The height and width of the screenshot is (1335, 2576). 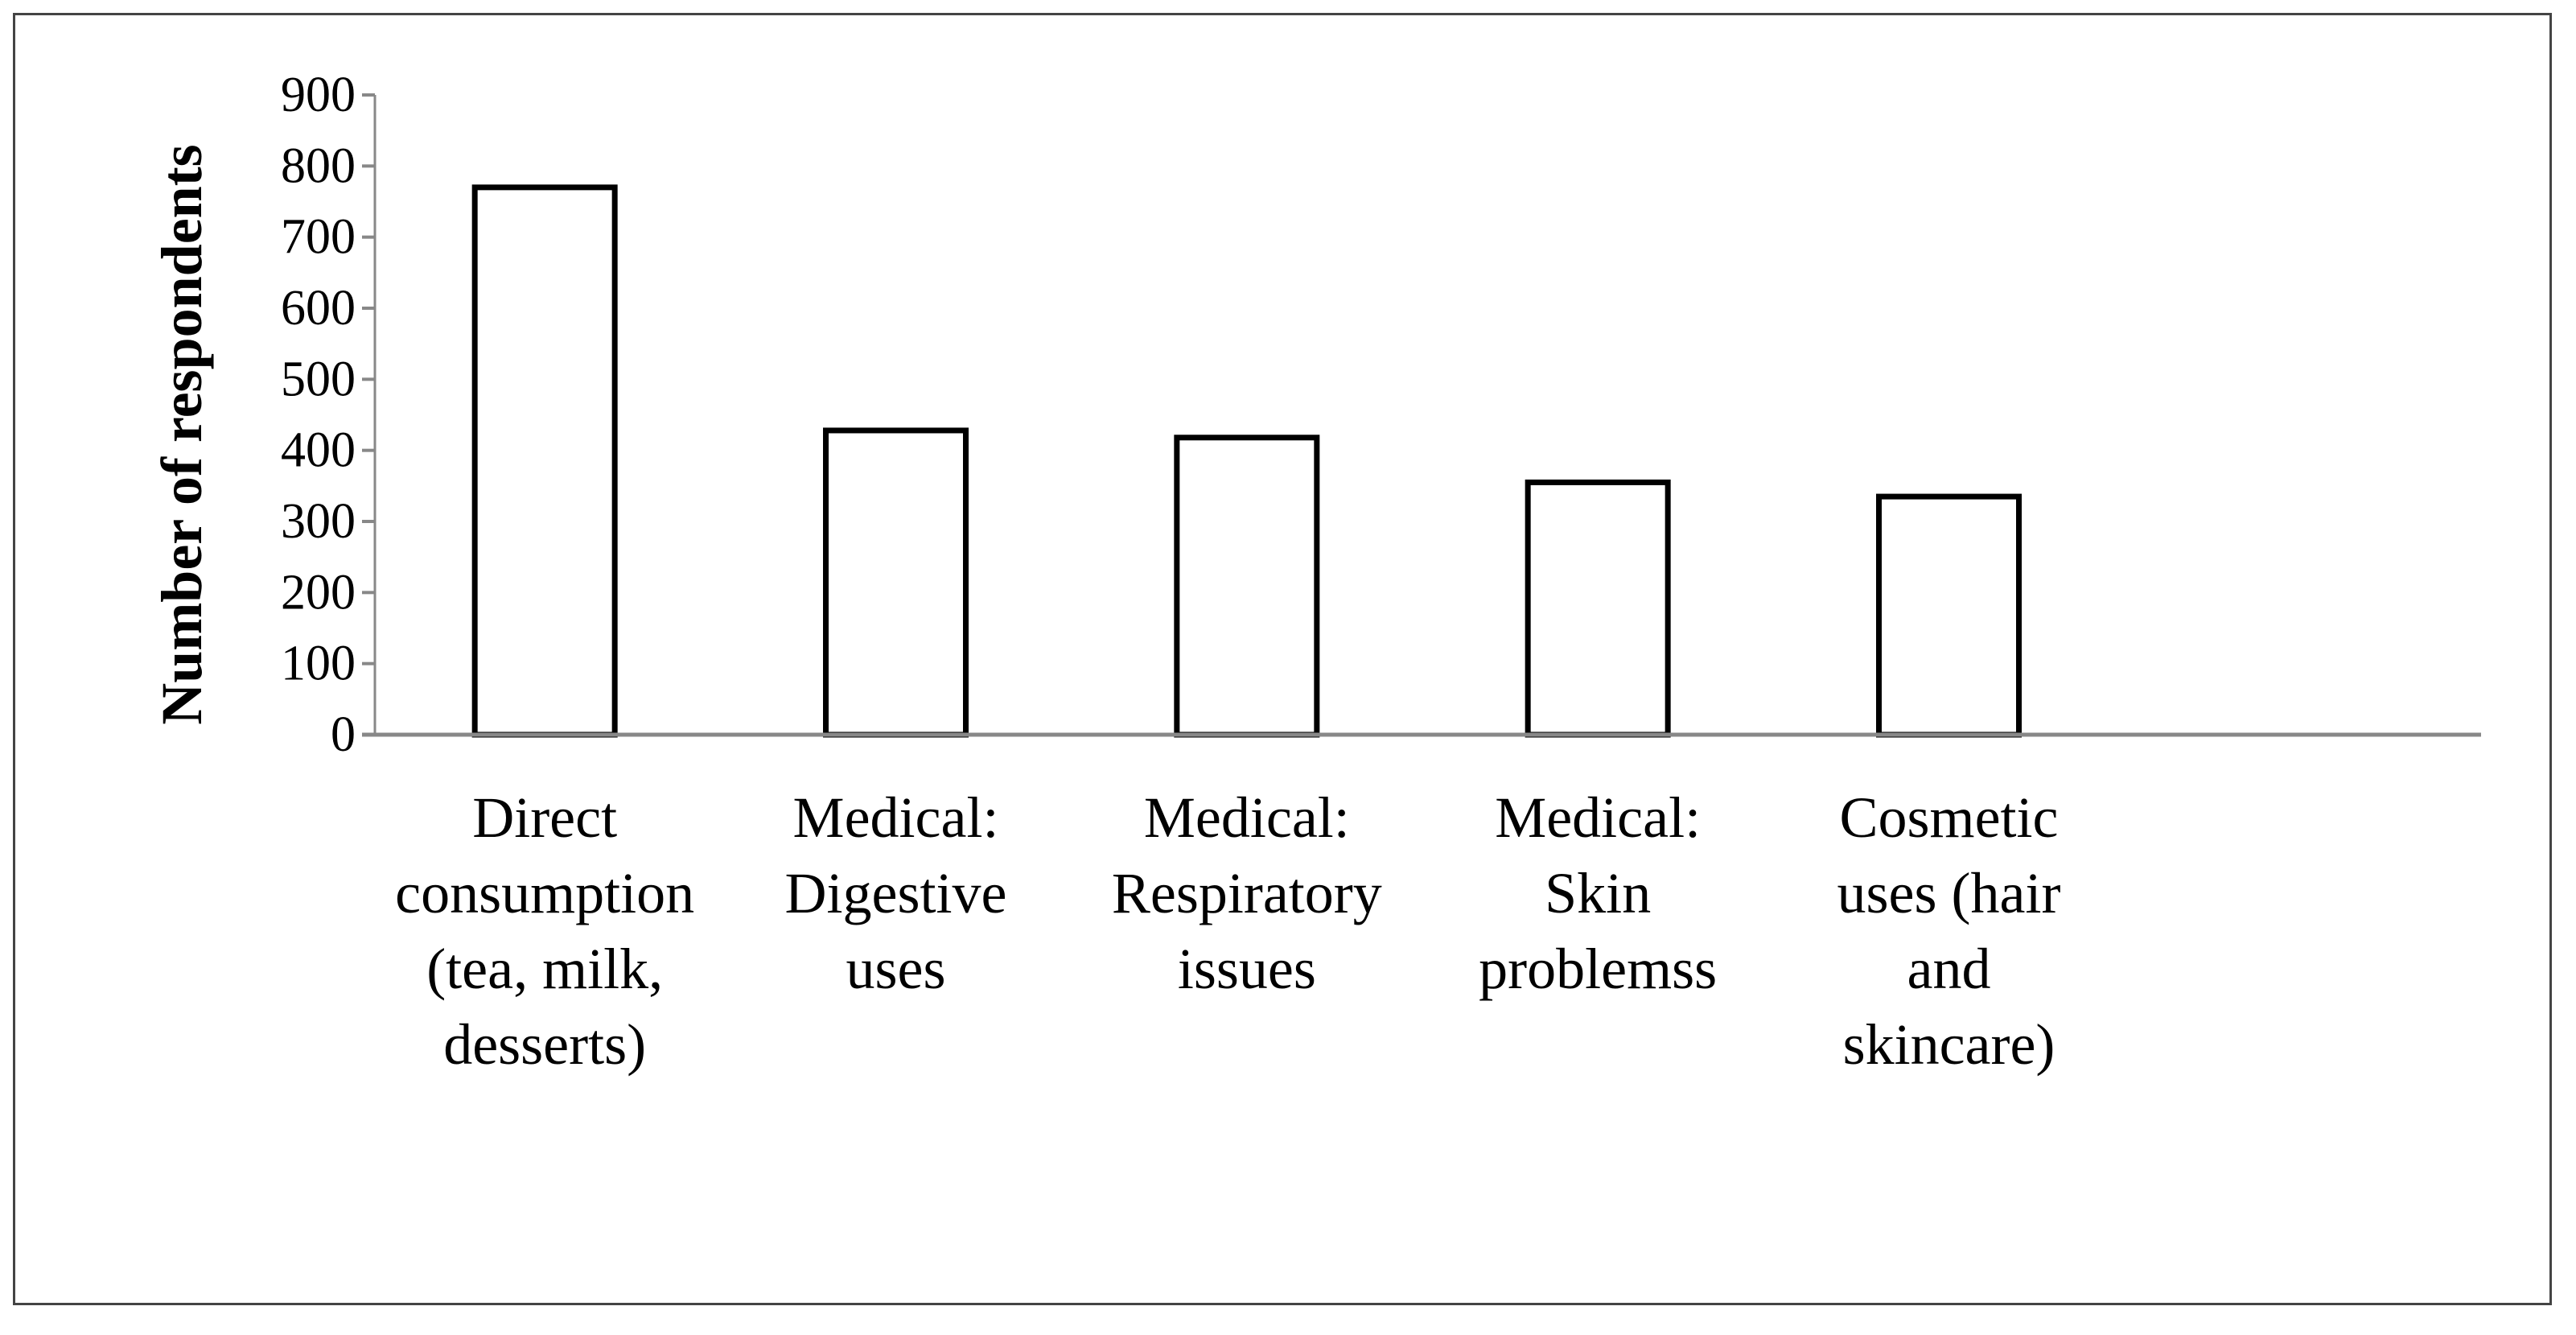 I want to click on y-tick-label: 100, so click(x=318, y=664).